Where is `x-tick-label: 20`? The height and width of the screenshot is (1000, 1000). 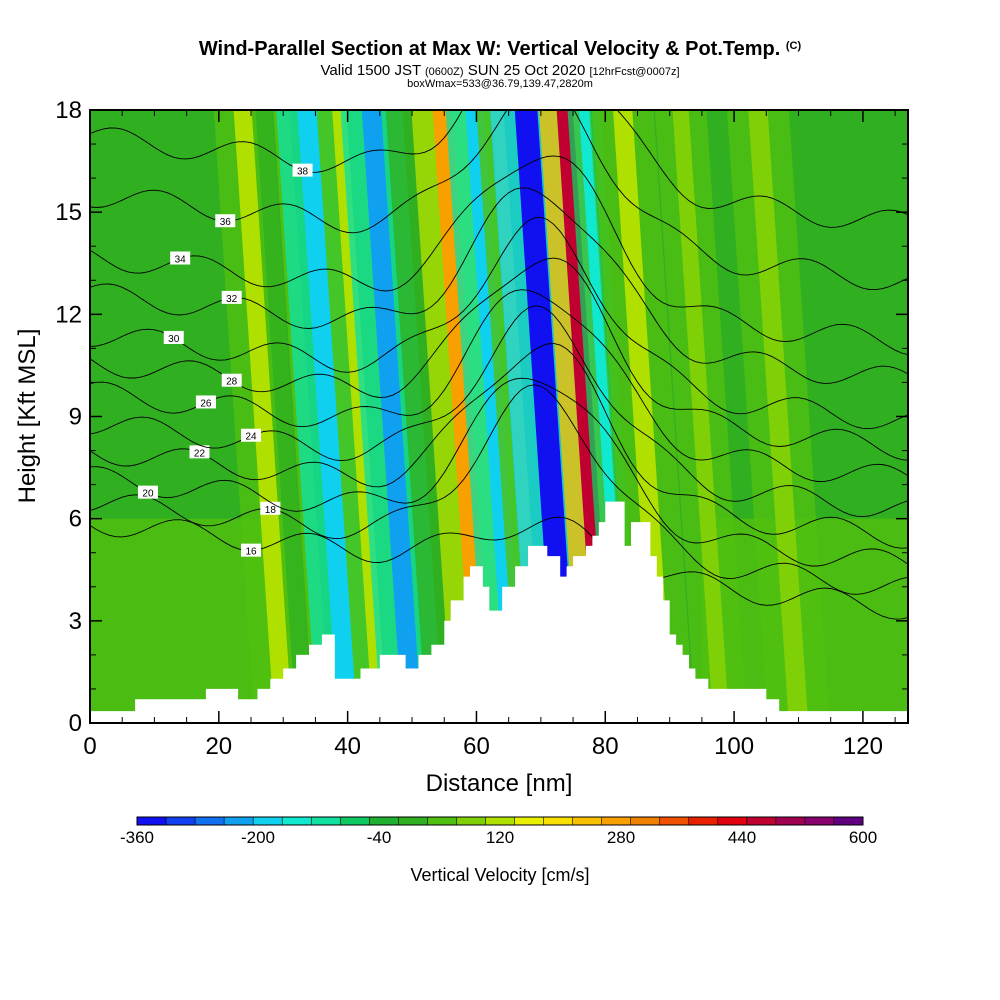
x-tick-label: 20 is located at coordinates (218, 746).